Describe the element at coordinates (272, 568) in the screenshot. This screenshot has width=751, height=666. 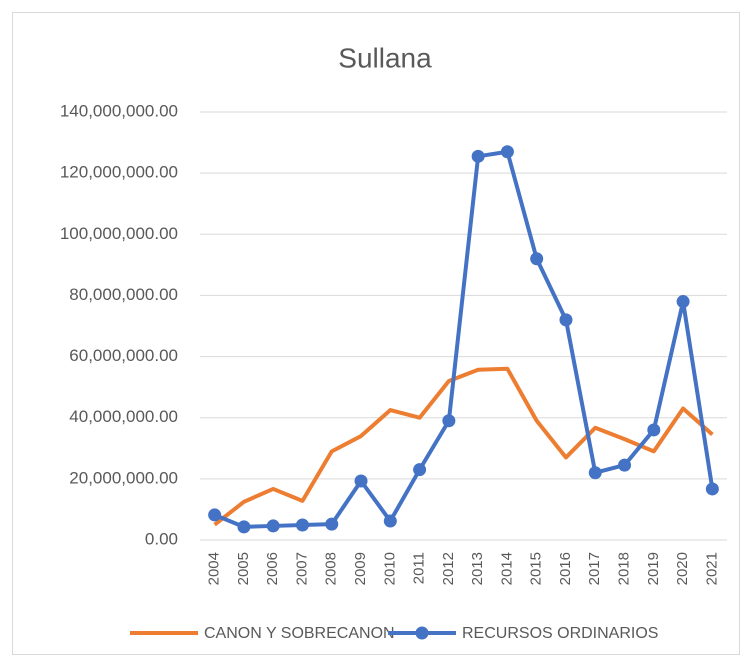
I see `x-tick-label: 2006` at that location.